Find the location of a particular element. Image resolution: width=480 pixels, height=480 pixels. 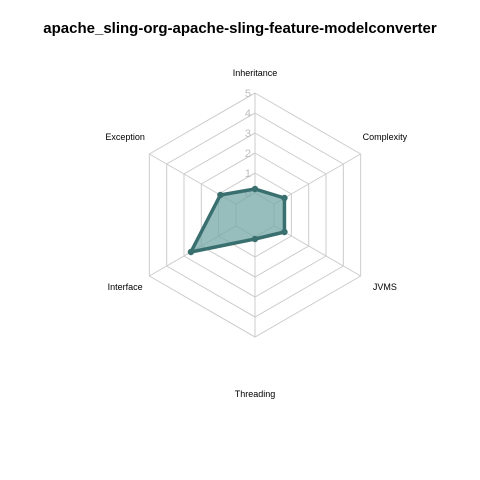

tick-layer: 012345 is located at coordinates (248, 144).